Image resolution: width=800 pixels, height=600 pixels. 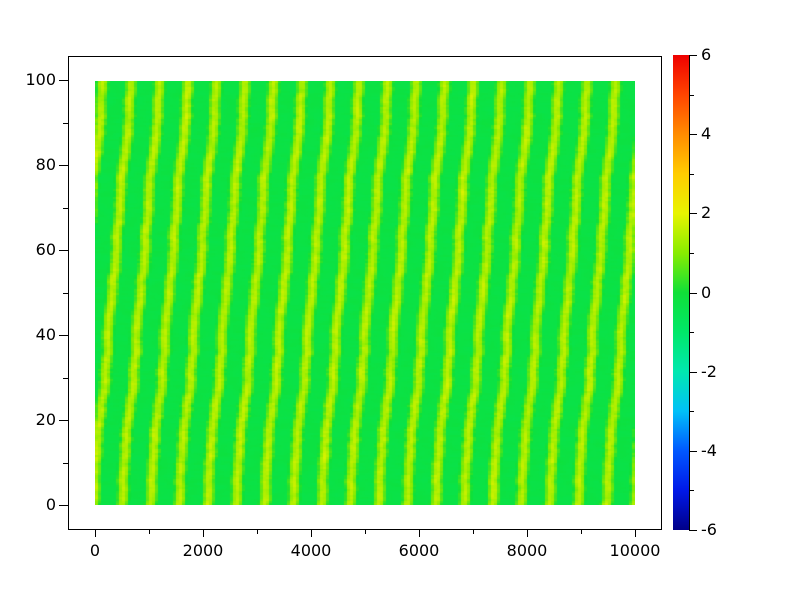 What do you see at coordinates (311, 550) in the screenshot?
I see `x-tick-label: 4000` at bounding box center [311, 550].